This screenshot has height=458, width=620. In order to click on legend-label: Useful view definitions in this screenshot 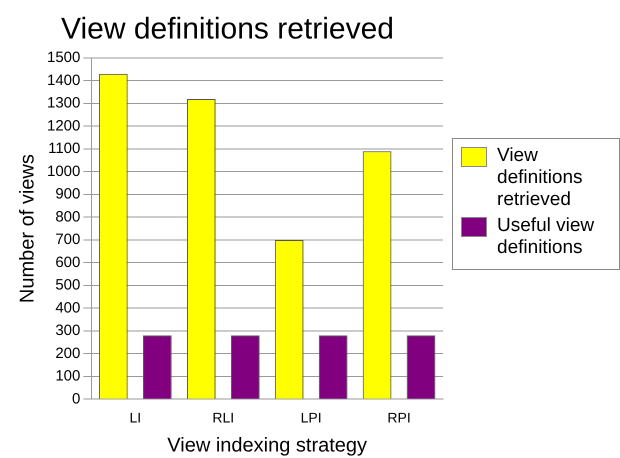, I will do `click(546, 237)`.